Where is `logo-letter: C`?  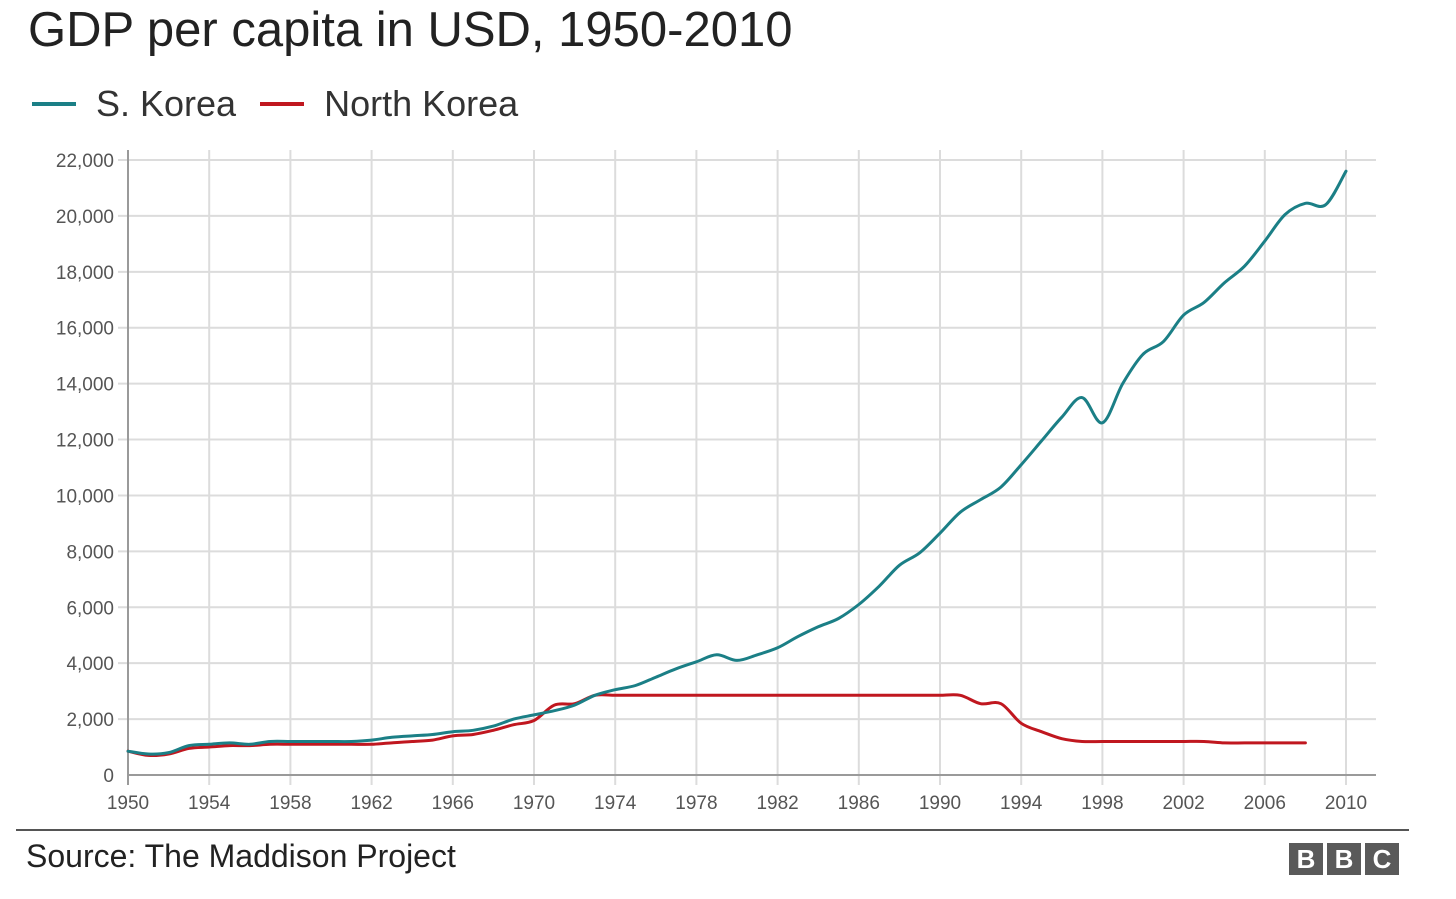 logo-letter: C is located at coordinates (1382, 859).